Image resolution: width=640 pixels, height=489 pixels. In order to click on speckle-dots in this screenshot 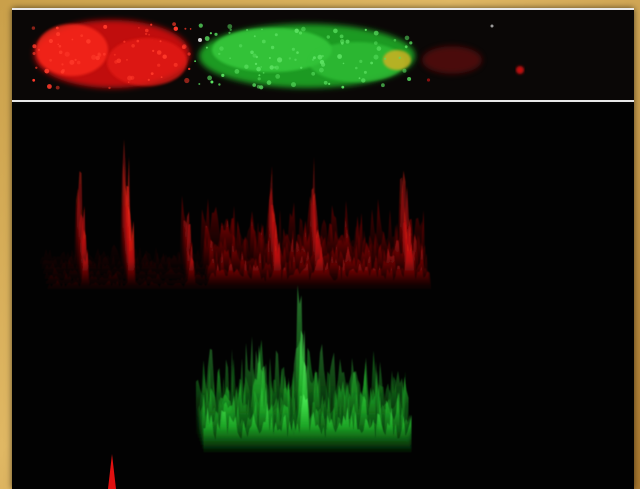, I will do `click(231, 56)`.